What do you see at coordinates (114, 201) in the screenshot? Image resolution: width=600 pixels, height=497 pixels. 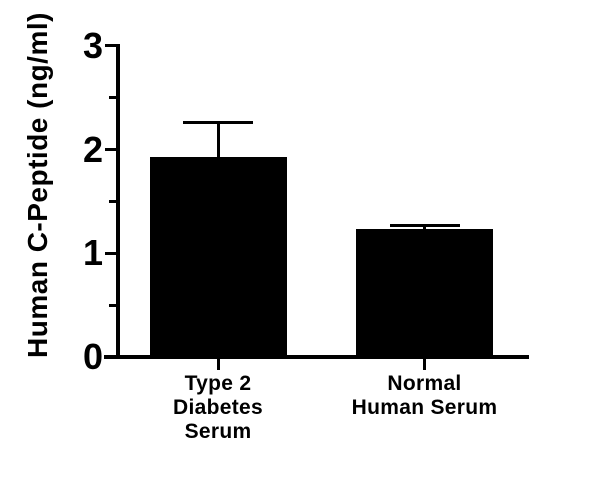 I see `y-minor-tick-1.5` at bounding box center [114, 201].